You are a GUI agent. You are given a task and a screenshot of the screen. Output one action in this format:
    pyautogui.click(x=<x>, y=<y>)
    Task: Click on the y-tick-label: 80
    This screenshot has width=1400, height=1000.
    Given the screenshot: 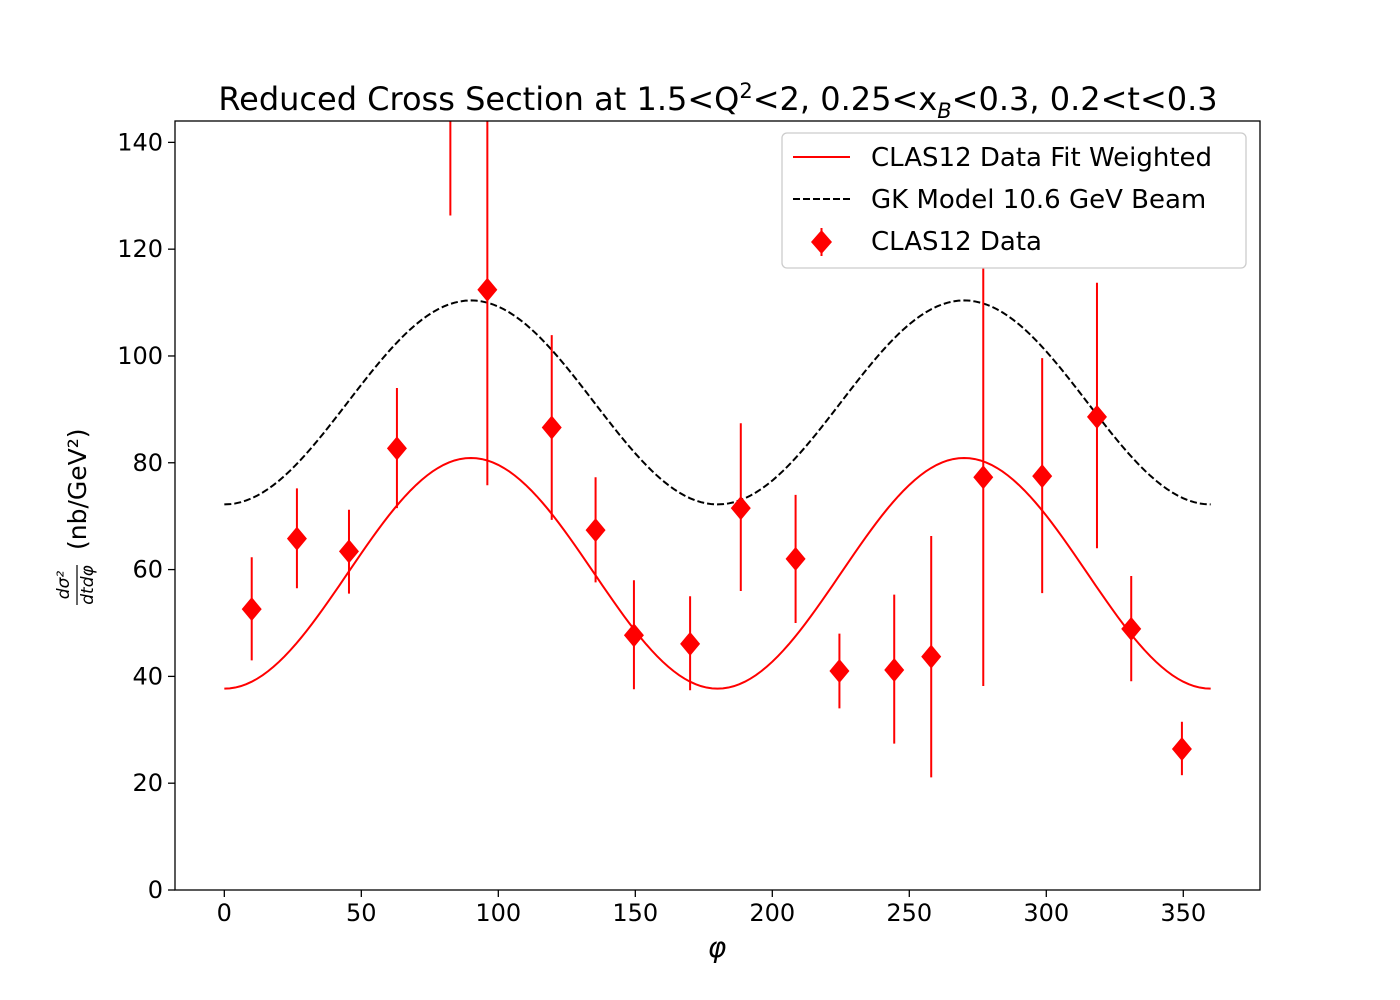 What is the action you would take?
    pyautogui.click(x=147, y=463)
    